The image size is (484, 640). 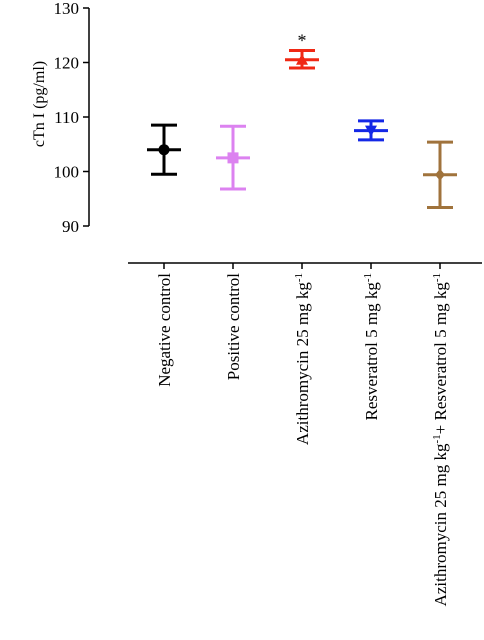 I want to click on y-tick-label: 120, so click(x=67, y=63).